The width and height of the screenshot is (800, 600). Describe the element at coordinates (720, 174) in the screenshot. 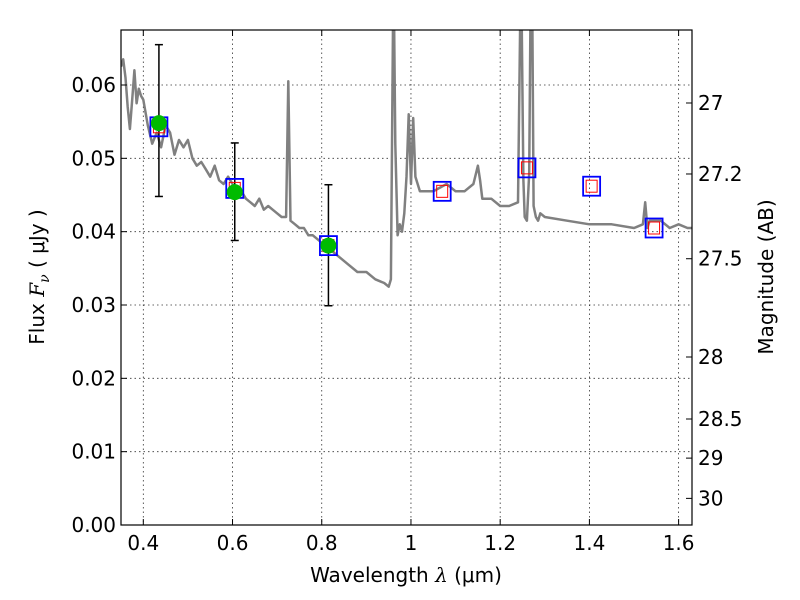

I see `mag-tick-label: 27.2` at that location.